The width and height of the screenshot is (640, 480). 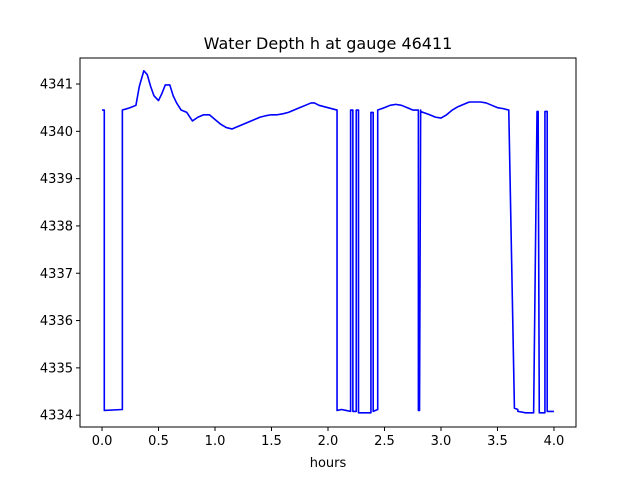 I want to click on x-axis-label: hours, so click(x=328, y=463).